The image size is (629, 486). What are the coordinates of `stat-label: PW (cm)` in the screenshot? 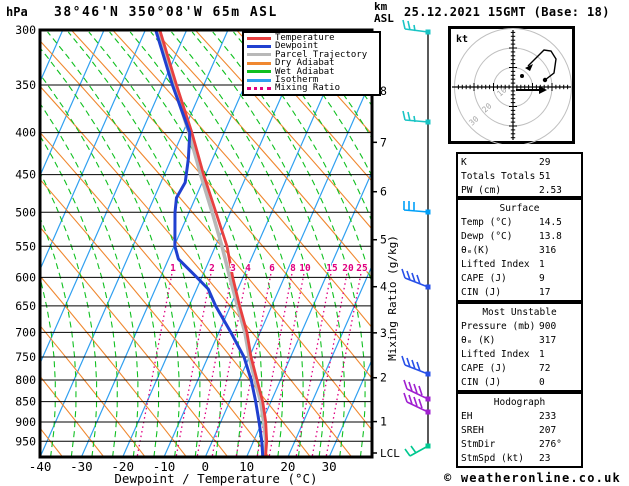 It's located at (481, 190).